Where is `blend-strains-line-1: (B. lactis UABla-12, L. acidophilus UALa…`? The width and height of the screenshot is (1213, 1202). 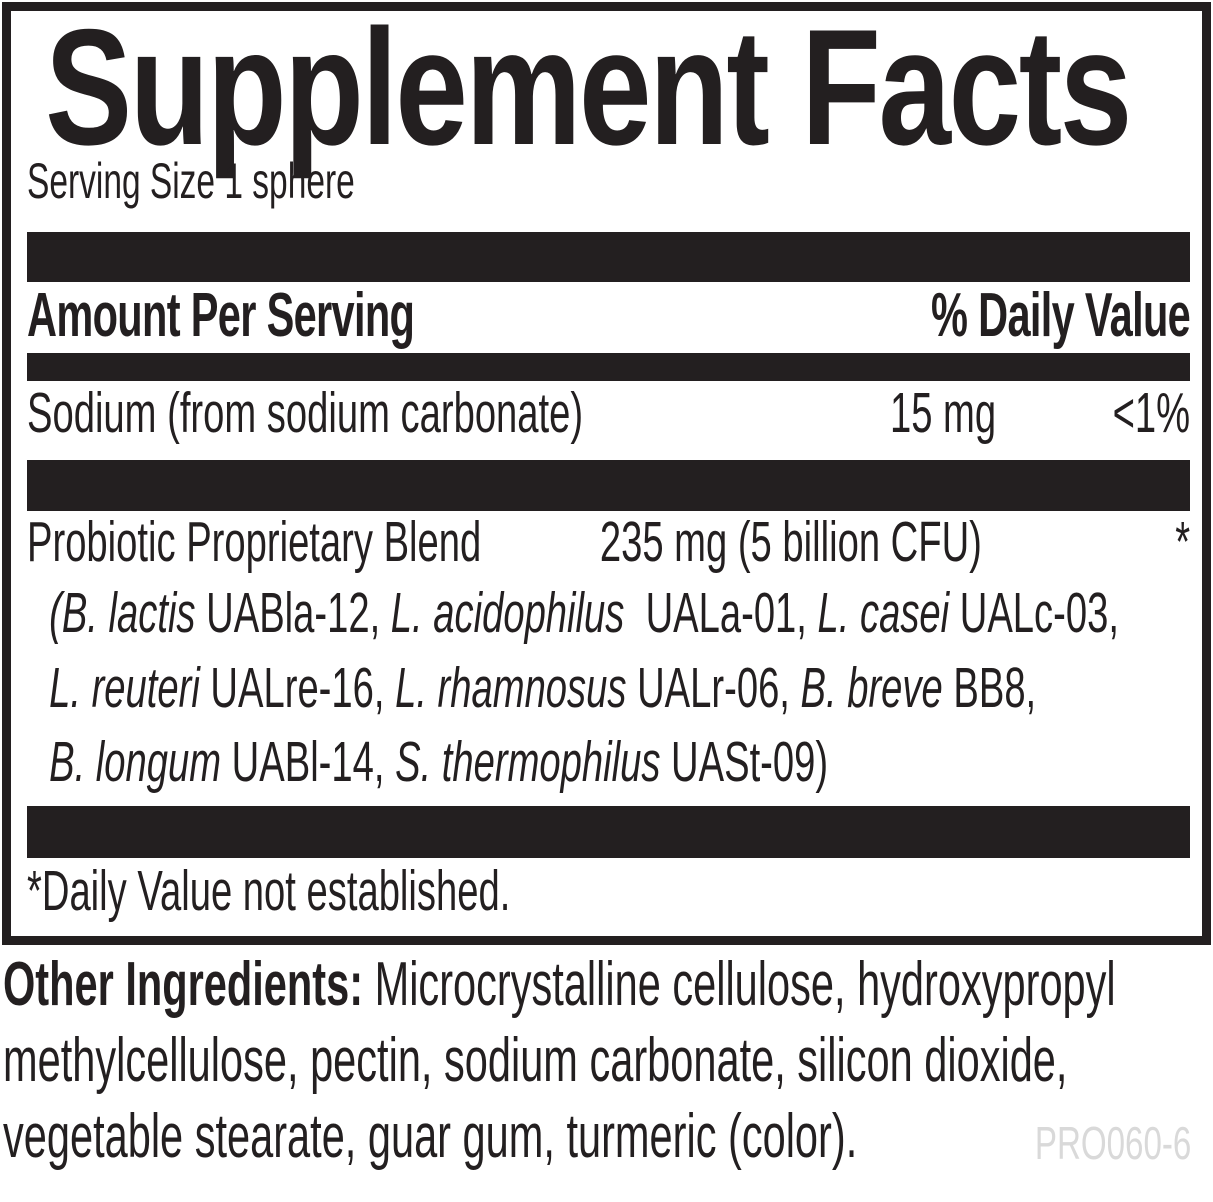 blend-strains-line-1: (B. lactis UABla-12, L. acidophilus UALa… is located at coordinates (584, 613).